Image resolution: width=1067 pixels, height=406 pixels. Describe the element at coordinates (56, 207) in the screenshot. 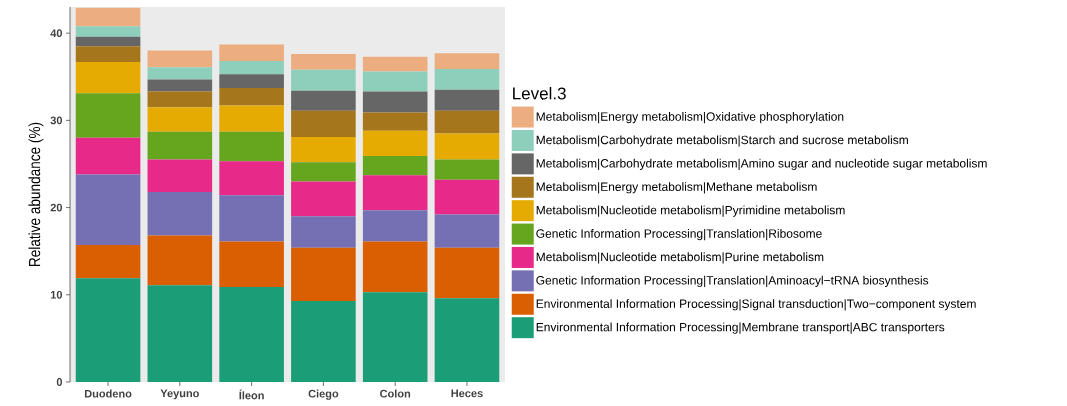

I see `y-tick-label: 20` at that location.